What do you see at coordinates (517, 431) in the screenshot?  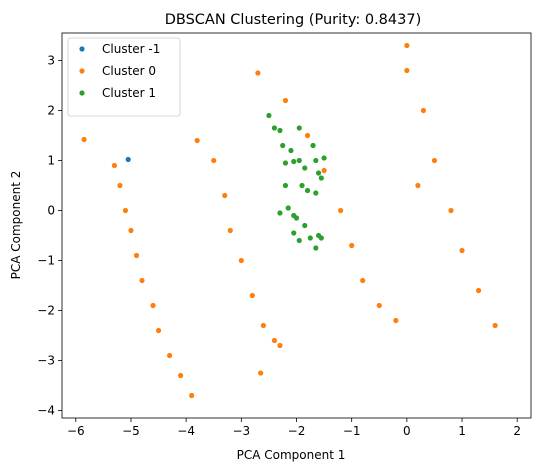 I see `x-tick-label: 2` at bounding box center [517, 431].